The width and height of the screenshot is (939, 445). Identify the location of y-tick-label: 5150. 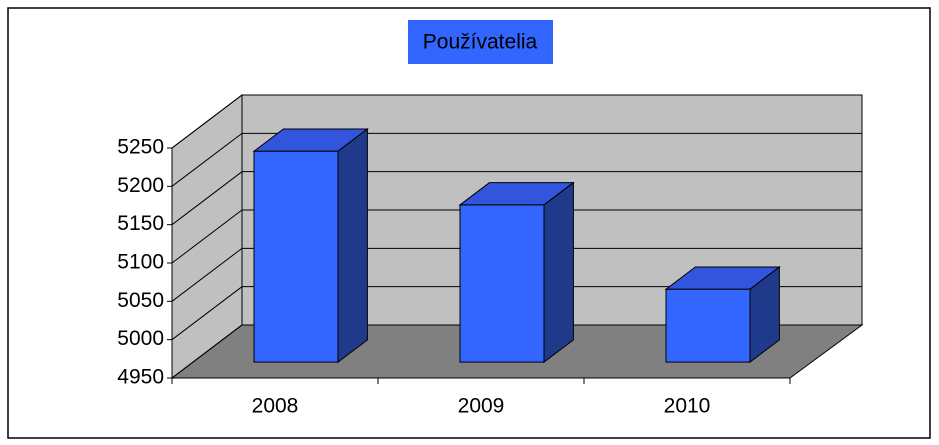
(140, 223).